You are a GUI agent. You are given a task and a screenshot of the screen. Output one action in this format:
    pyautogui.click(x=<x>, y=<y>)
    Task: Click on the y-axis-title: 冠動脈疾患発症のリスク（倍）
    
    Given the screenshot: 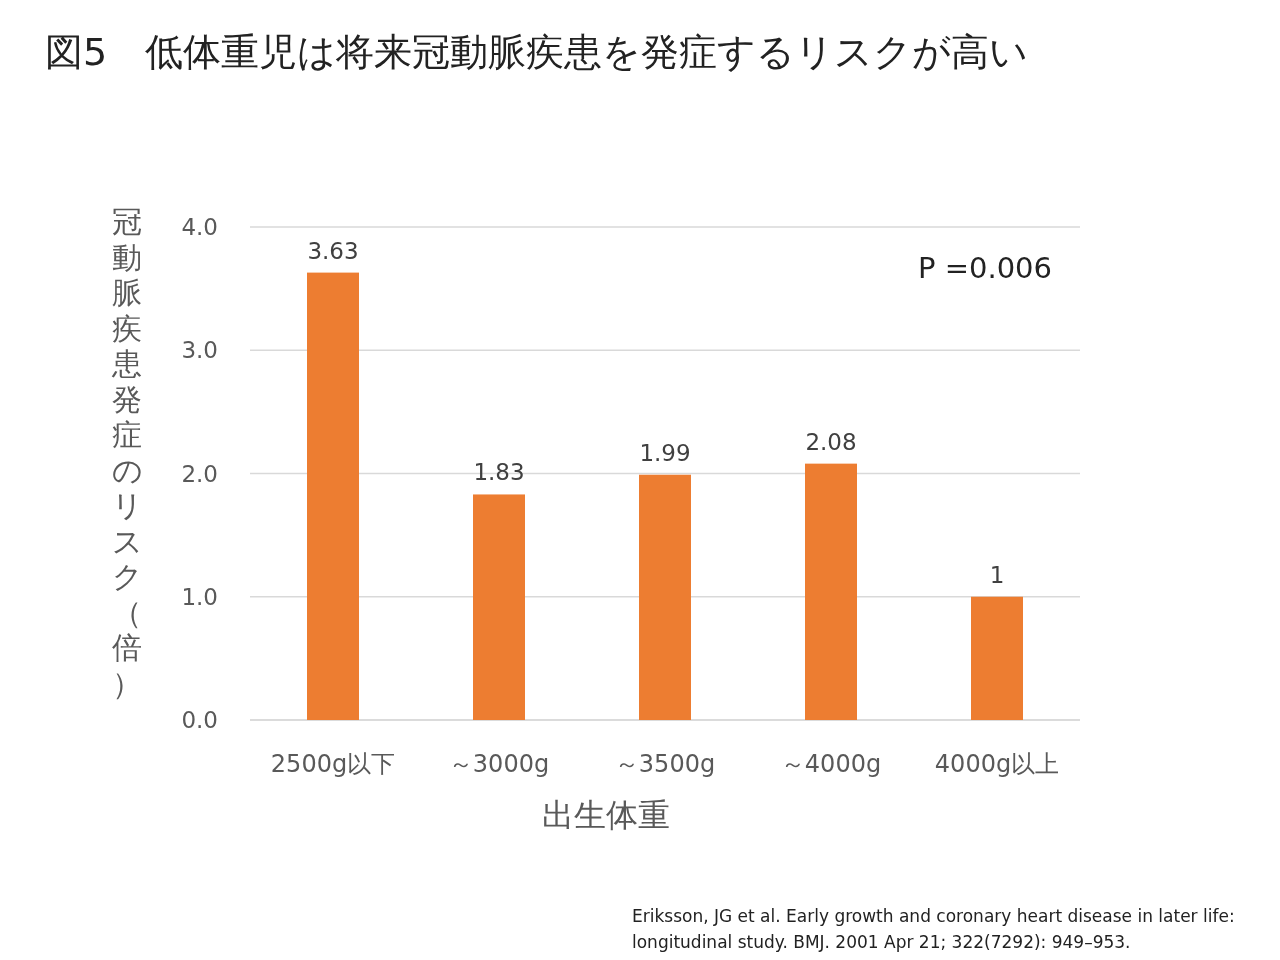 What is the action you would take?
    pyautogui.click(x=127, y=452)
    